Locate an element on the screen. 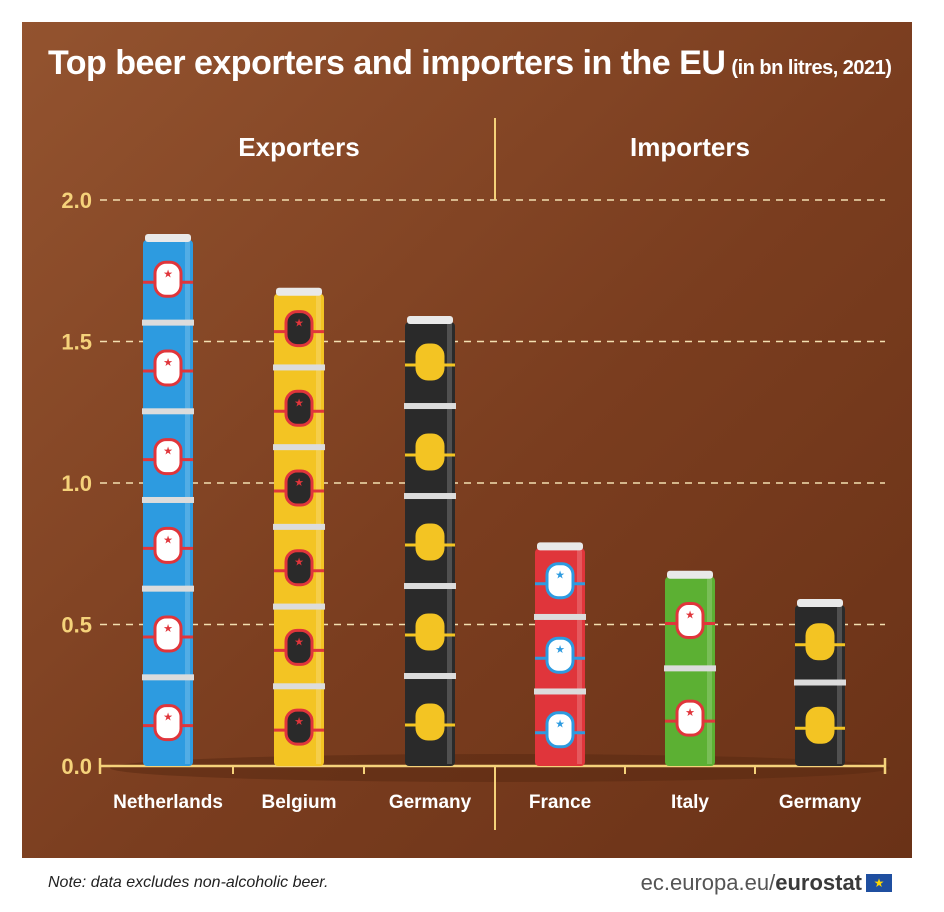 The height and width of the screenshot is (912, 944). y-tick-label: 2.0 is located at coordinates (76, 200).